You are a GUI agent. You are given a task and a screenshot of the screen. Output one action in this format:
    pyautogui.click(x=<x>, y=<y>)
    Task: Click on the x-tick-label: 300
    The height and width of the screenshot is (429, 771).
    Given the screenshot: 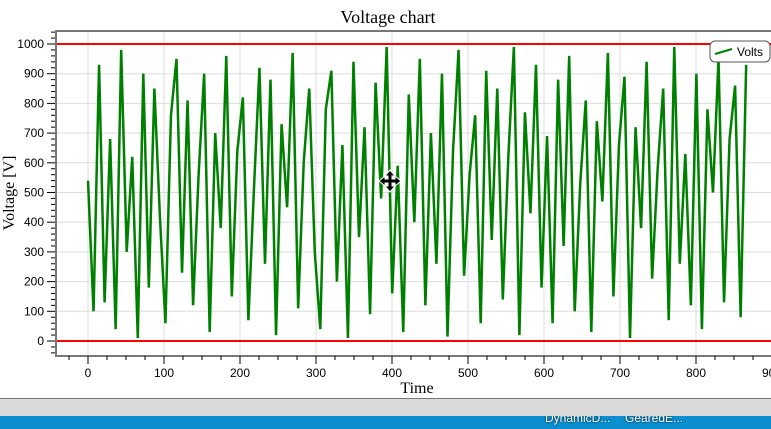 What is the action you would take?
    pyautogui.click(x=316, y=373)
    